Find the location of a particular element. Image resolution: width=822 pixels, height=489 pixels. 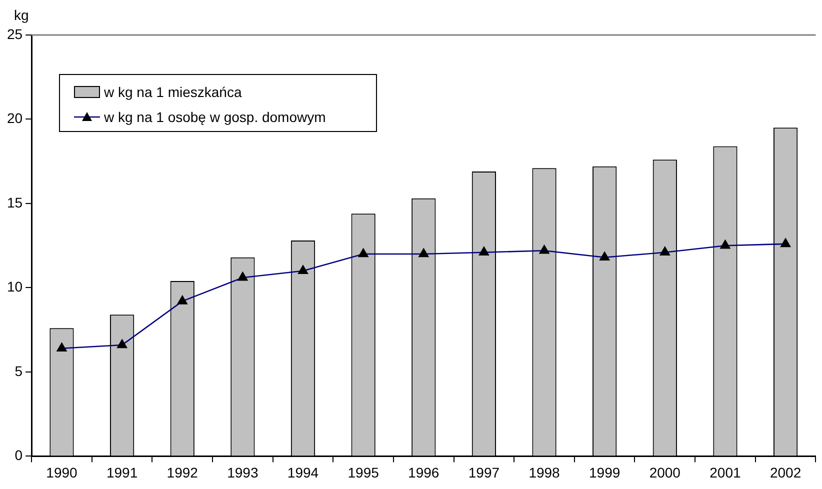

y-tick-label: 15 is located at coordinates (14, 202).